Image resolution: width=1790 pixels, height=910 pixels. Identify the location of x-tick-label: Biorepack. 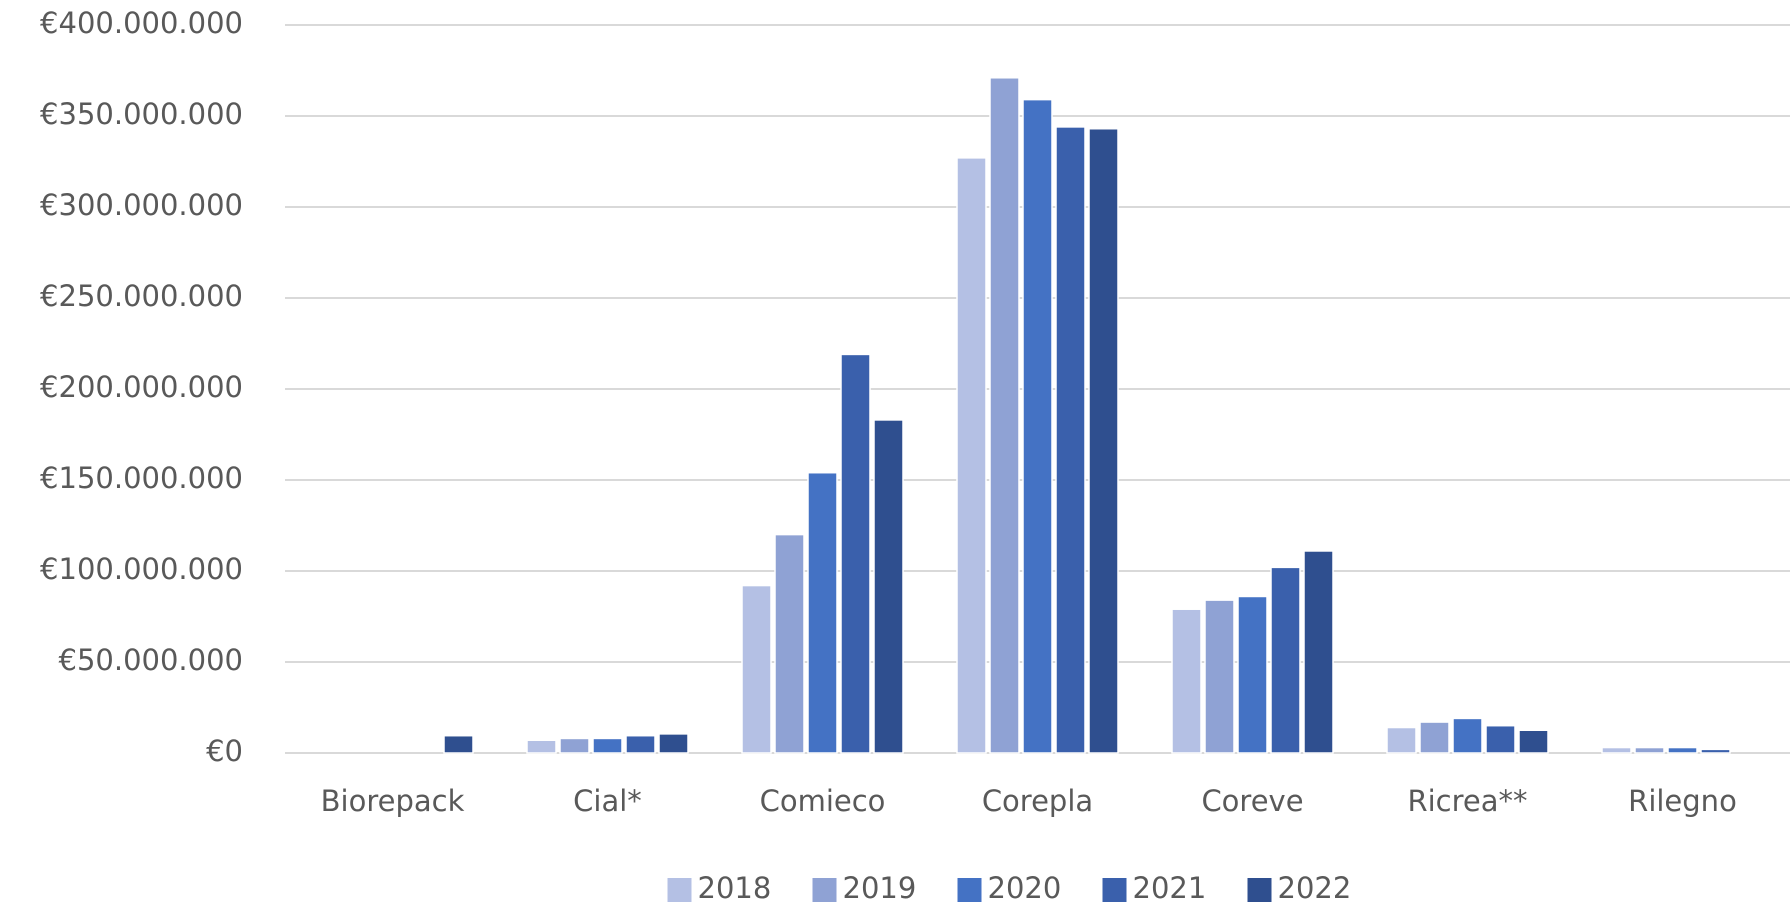
(393, 801).